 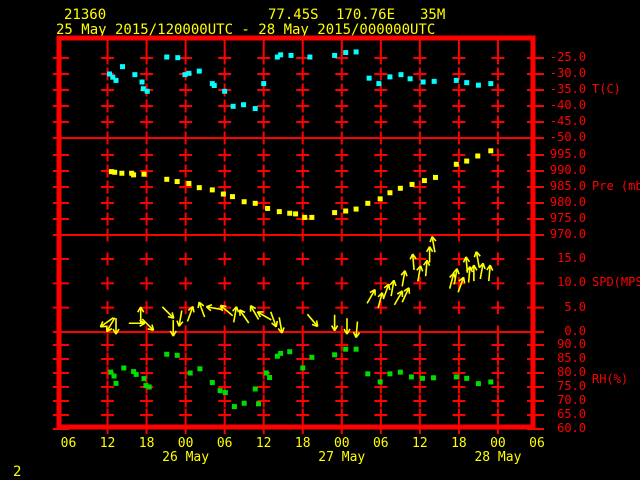 What do you see at coordinates (293, 15) in the screenshot?
I see `station-latitude: 77.45S` at bounding box center [293, 15].